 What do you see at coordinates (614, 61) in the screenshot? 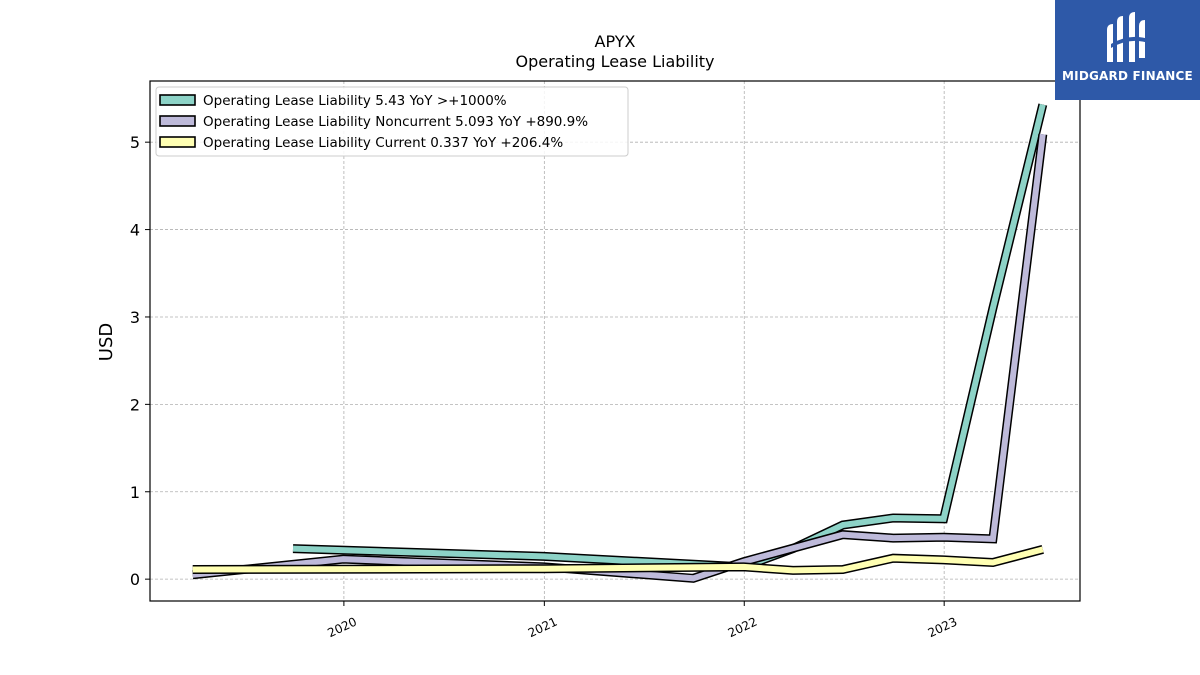
I see `chart-subtitle: Operating Lease Liability` at bounding box center [614, 61].